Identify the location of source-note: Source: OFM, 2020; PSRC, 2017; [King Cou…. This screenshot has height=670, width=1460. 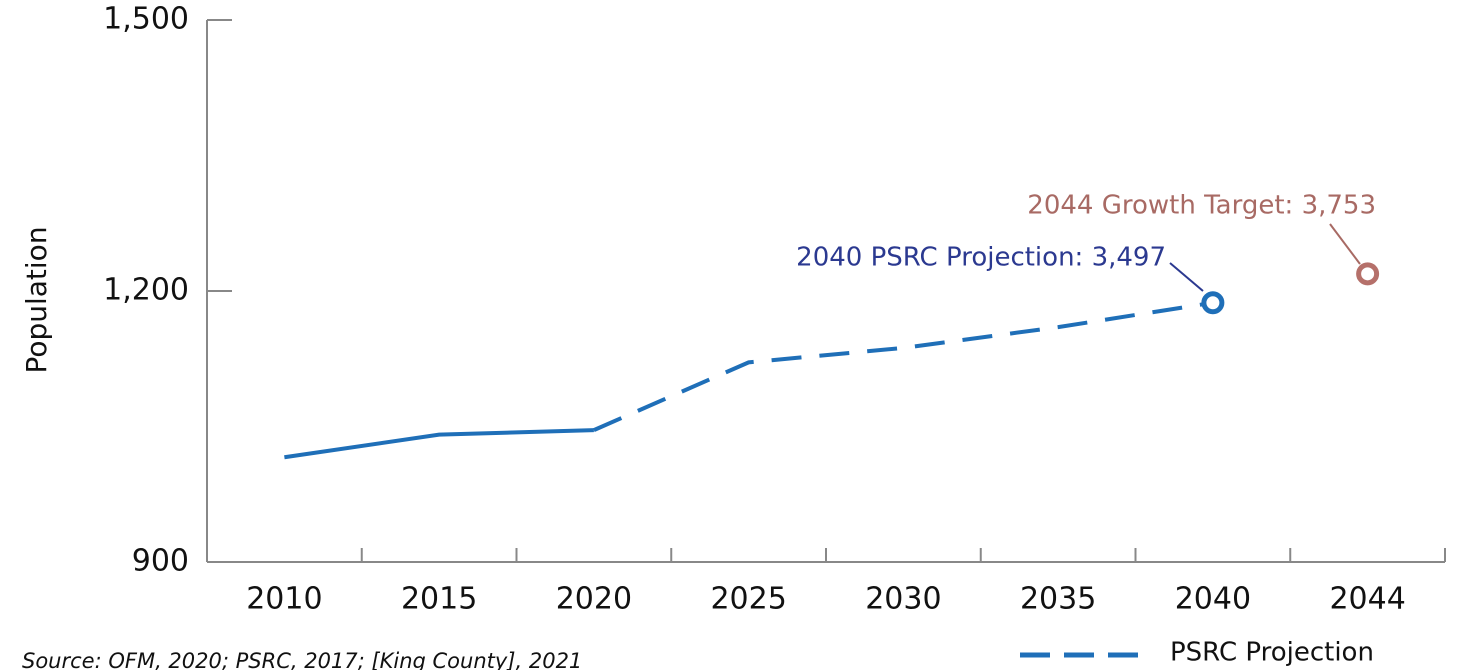
(302, 659).